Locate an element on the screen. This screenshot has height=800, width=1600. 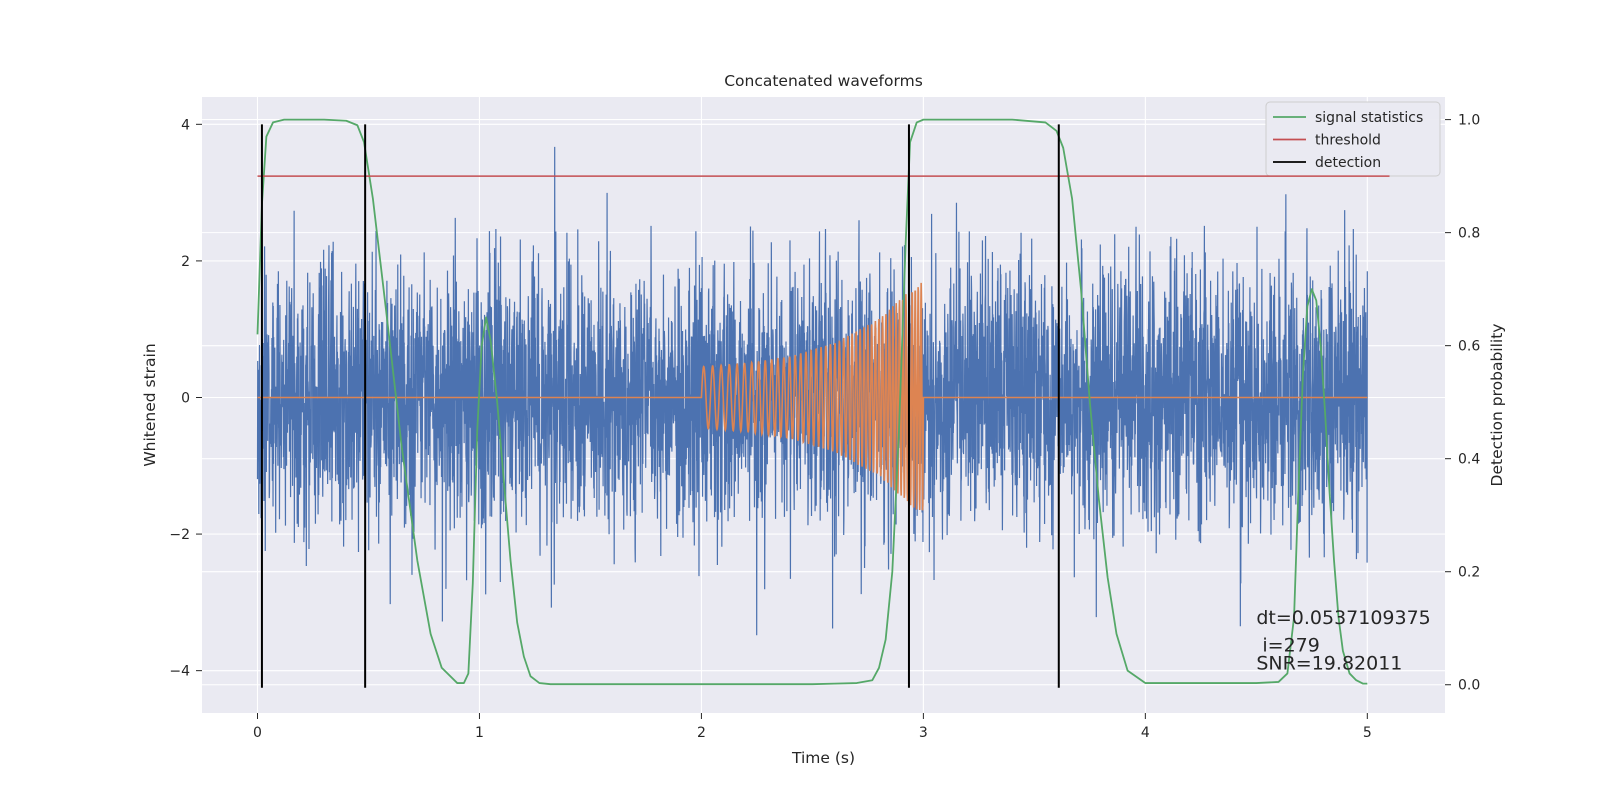
chart-title: Concatenated waveforms is located at coordinates (823, 81).